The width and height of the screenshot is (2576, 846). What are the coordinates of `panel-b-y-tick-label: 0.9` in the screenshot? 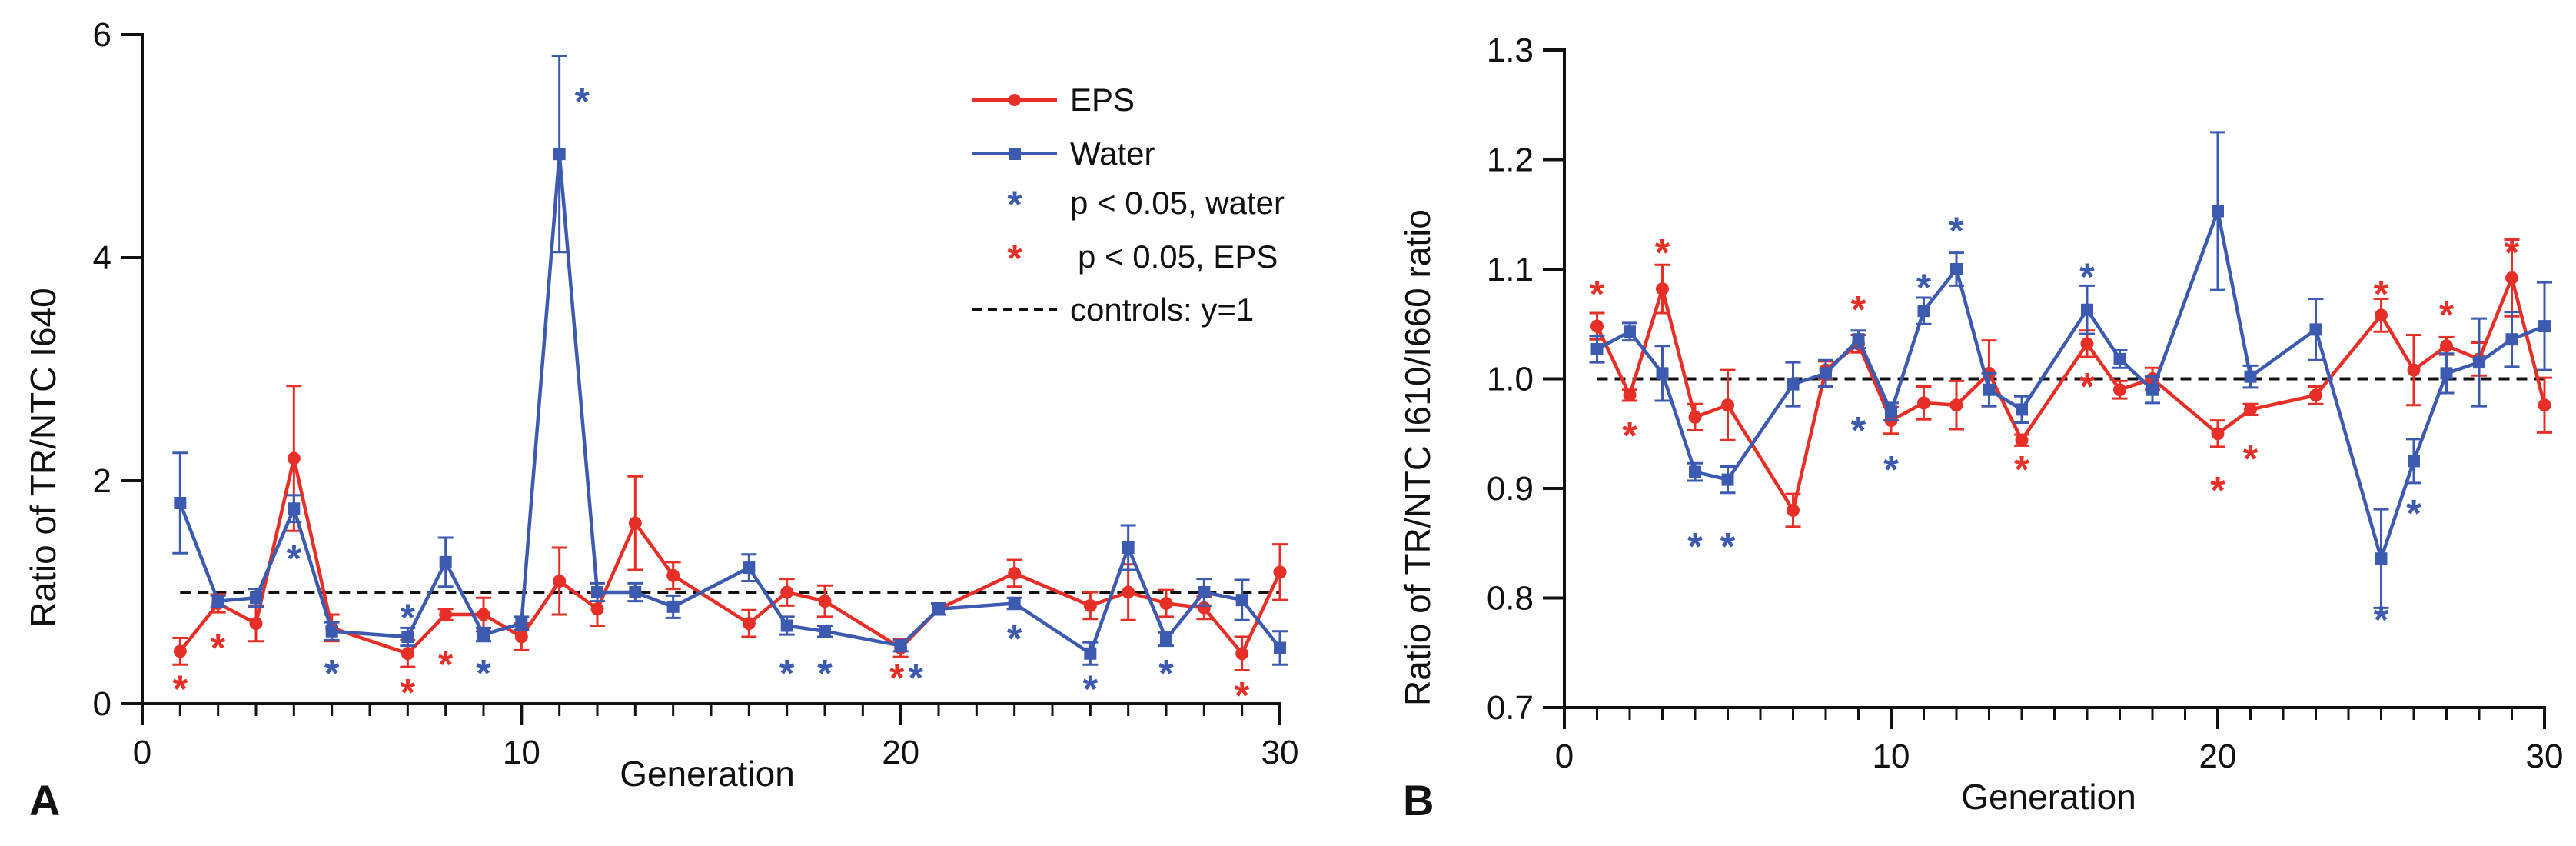 It's located at (1510, 489).